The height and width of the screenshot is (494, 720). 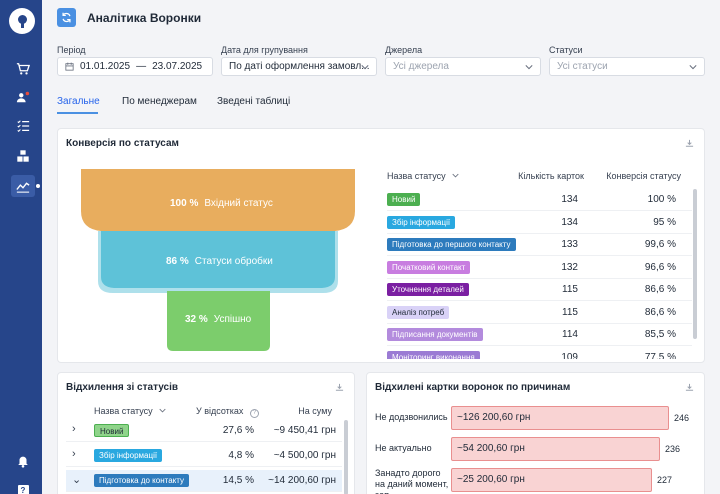 What do you see at coordinates (404, 50) in the screenshot?
I see `sources-label: Джерела` at bounding box center [404, 50].